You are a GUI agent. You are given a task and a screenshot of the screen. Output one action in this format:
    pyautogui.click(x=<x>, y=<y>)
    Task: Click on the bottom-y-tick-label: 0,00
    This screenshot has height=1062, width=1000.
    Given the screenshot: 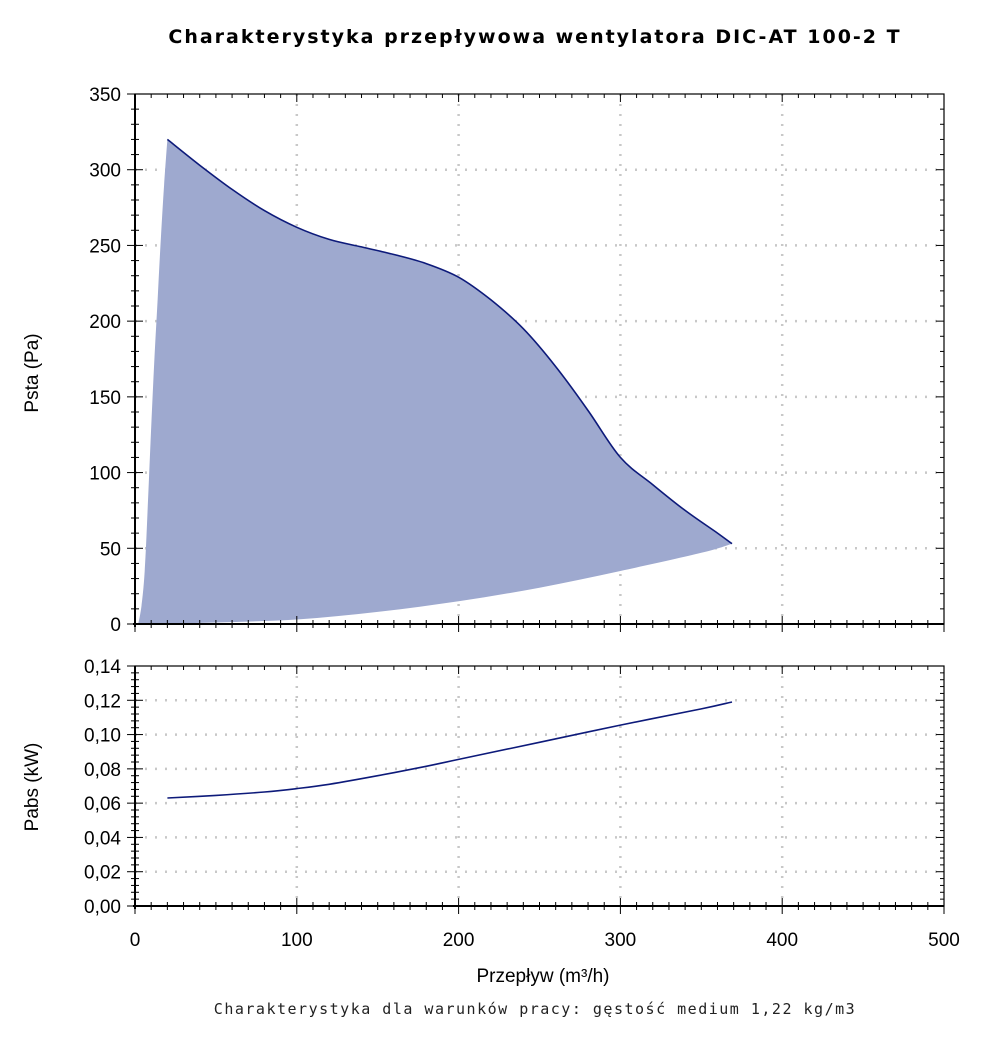 What is the action you would take?
    pyautogui.click(x=102, y=907)
    